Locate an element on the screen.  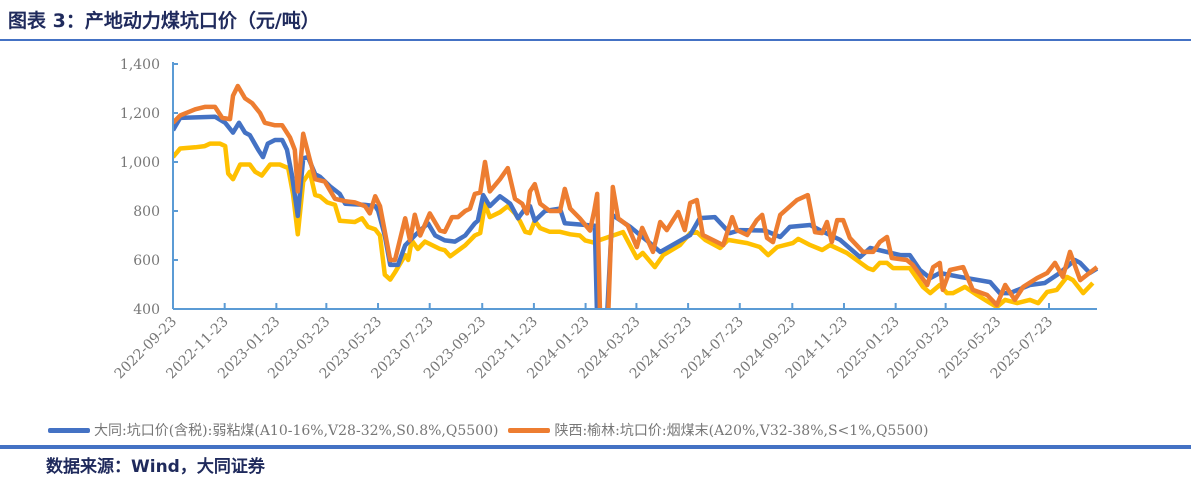
y-tick-label: 800 is located at coordinates (146, 212).